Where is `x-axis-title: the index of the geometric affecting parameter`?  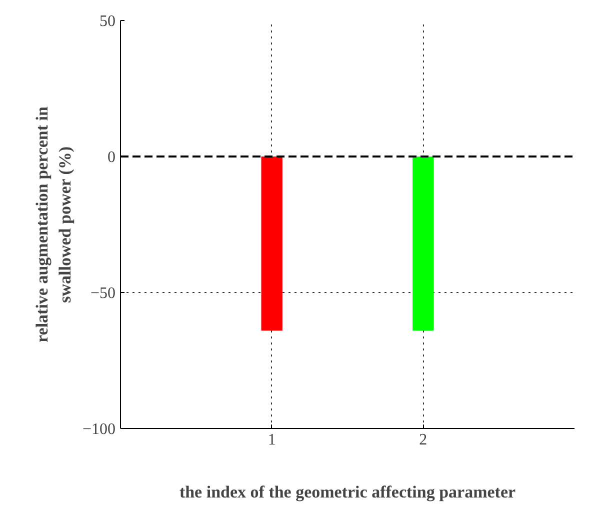
x-axis-title: the index of the geometric affecting parameter is located at coordinates (347, 492).